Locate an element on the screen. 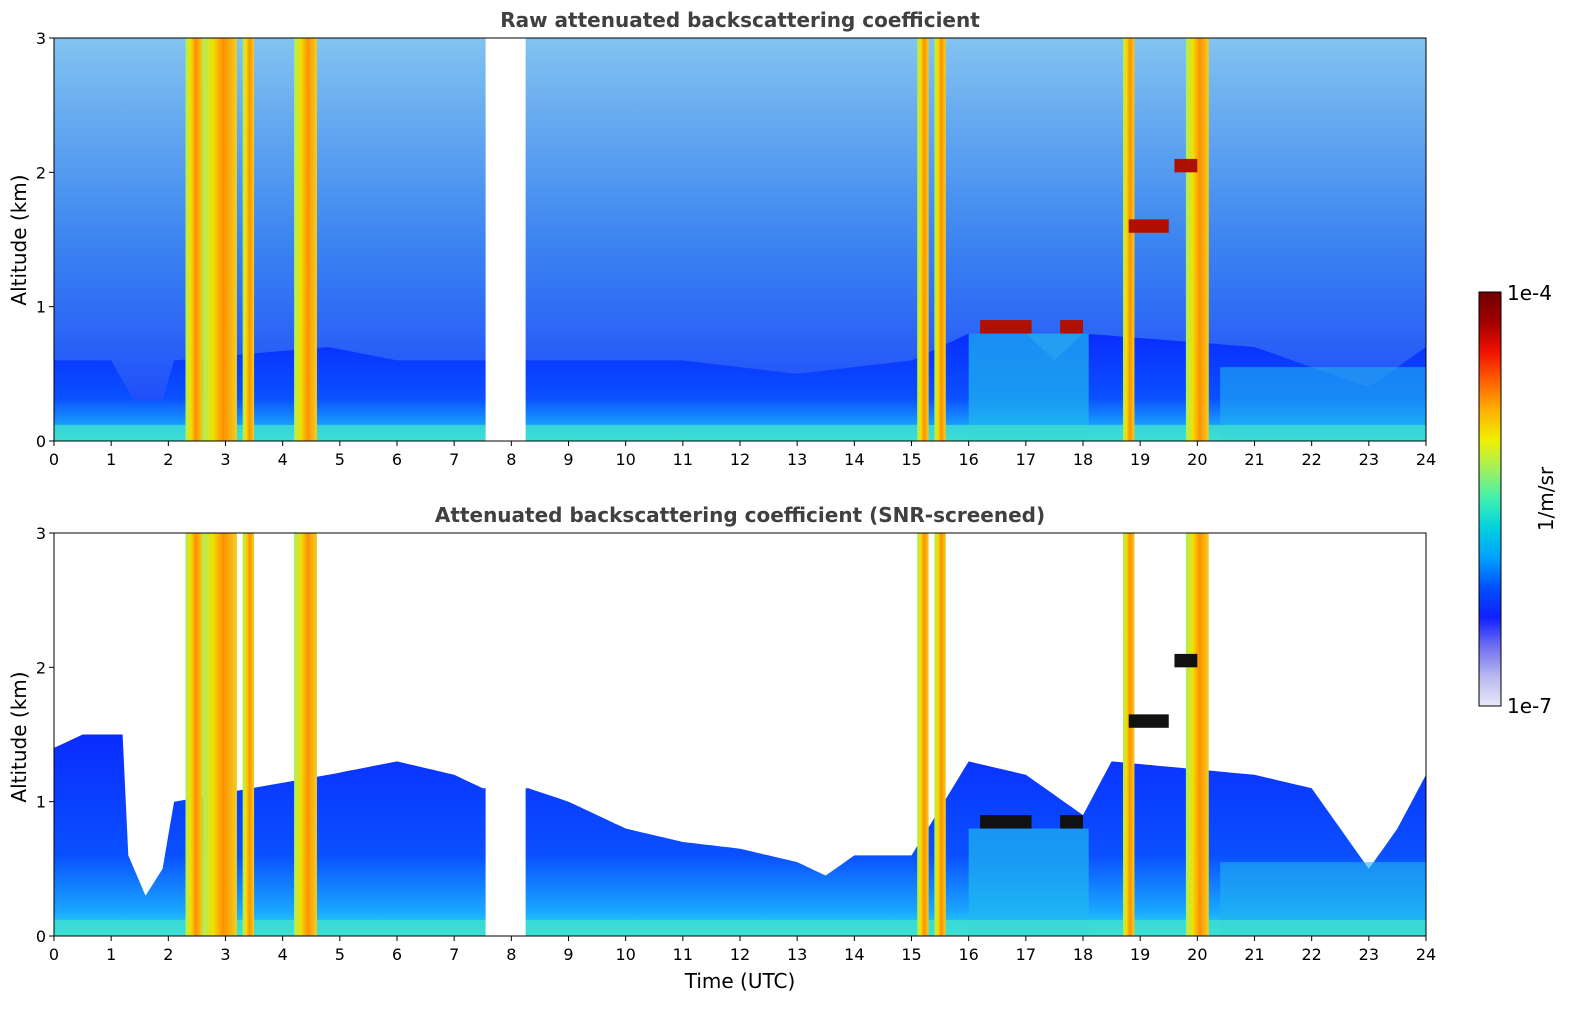  panel-raw-y-ticks: 0 1 2 3 is located at coordinates (45, 240).